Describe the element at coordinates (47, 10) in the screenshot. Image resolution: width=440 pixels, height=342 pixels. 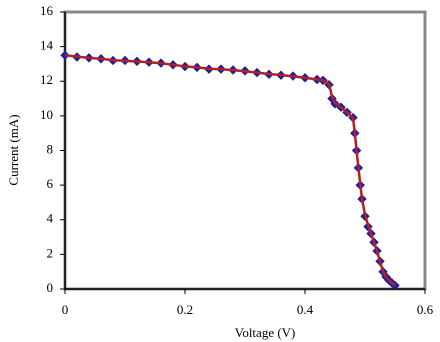
I see `y-tick-label: 16` at that location.